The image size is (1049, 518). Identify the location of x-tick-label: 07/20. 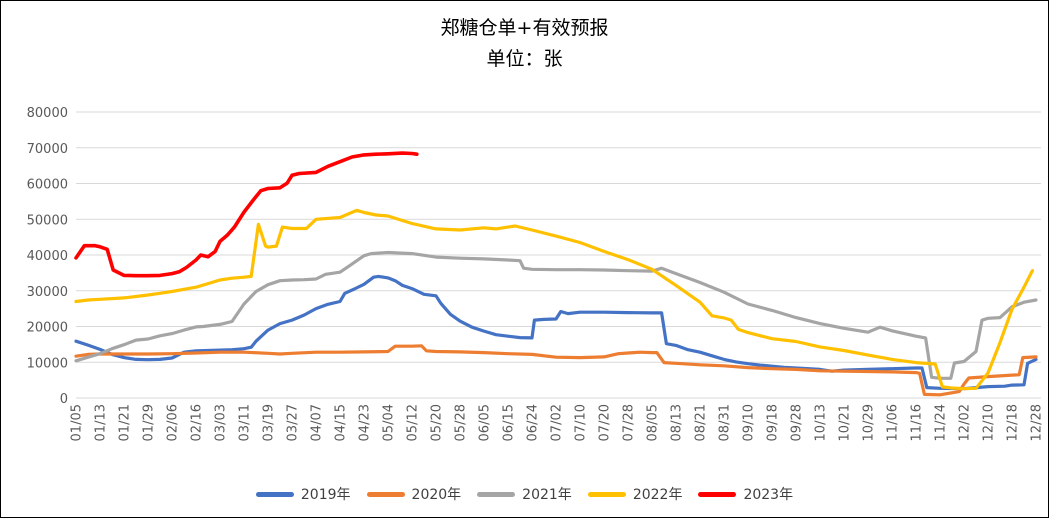
(605, 422).